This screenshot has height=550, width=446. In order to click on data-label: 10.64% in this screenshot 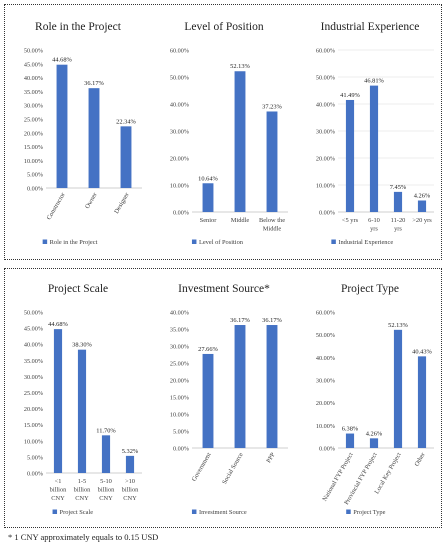, I will do `click(208, 178)`.